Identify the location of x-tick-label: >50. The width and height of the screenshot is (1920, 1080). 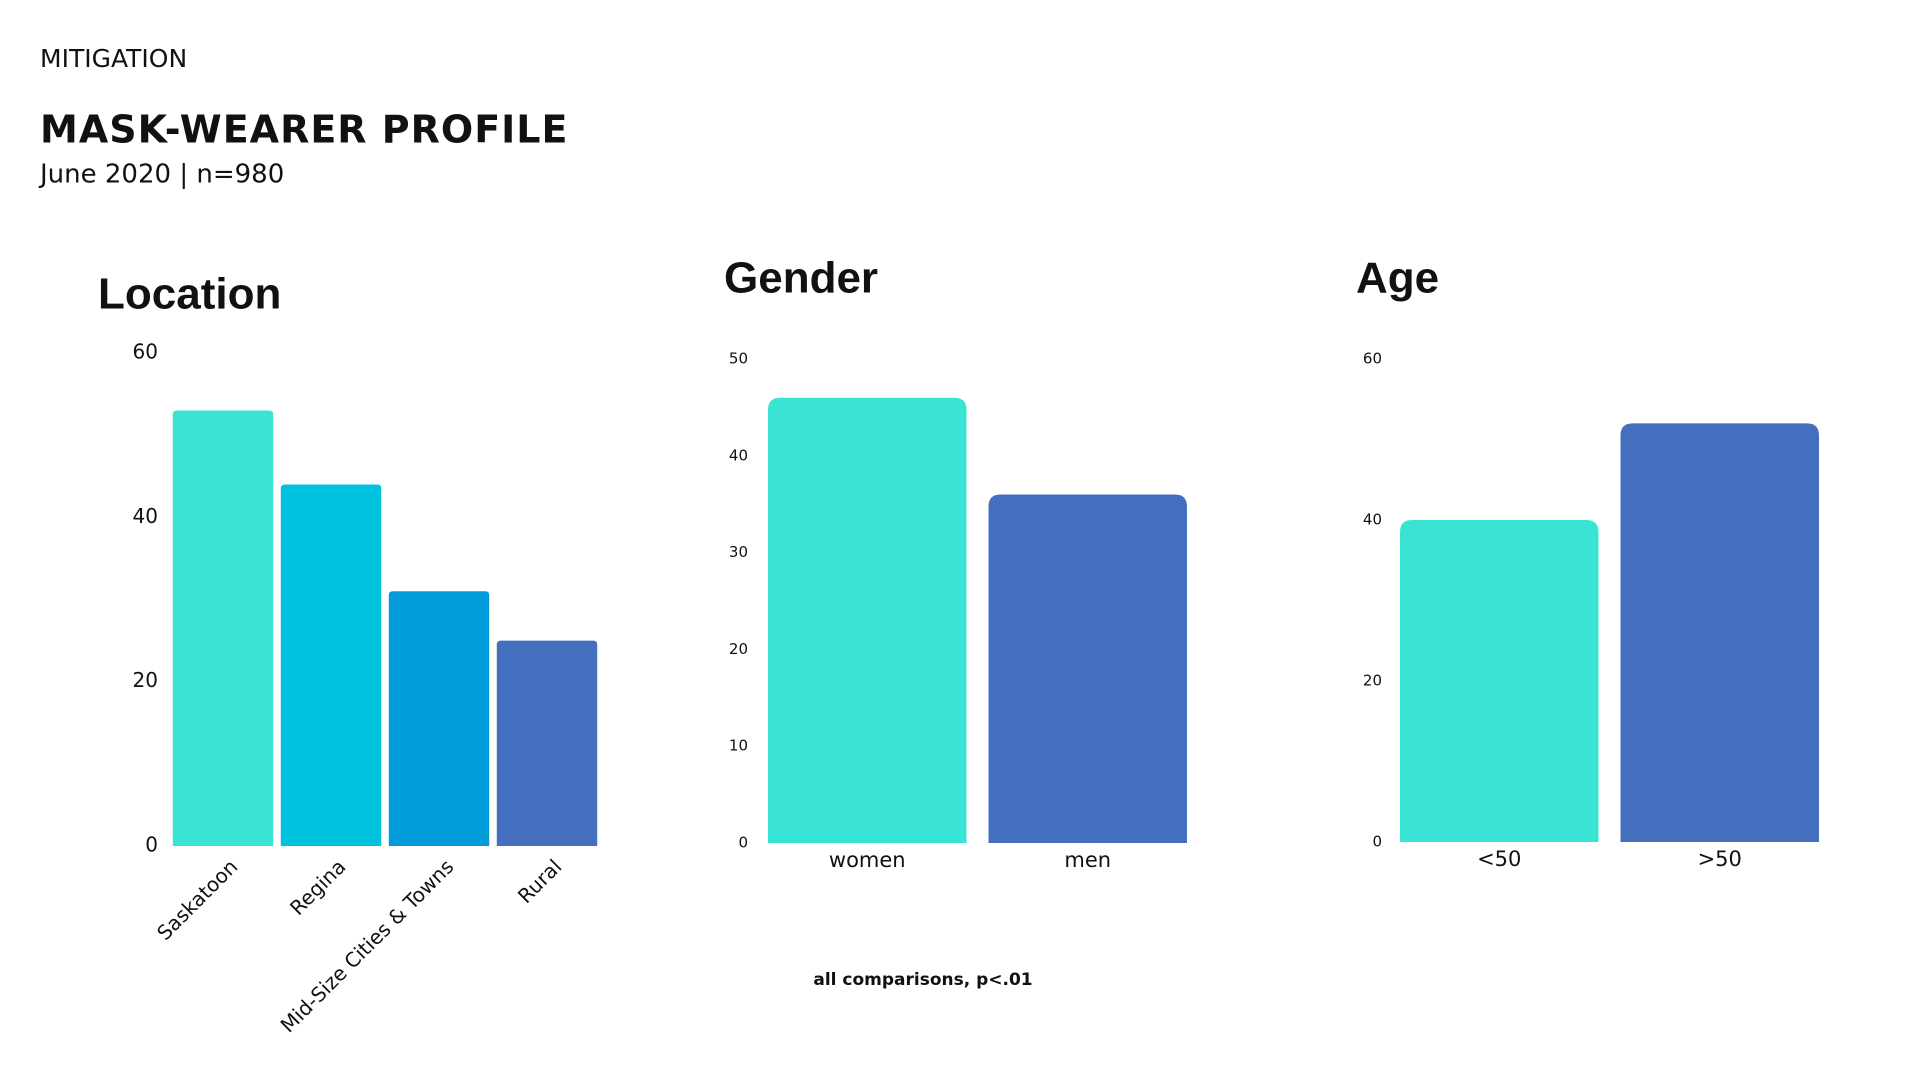
(1720, 859).